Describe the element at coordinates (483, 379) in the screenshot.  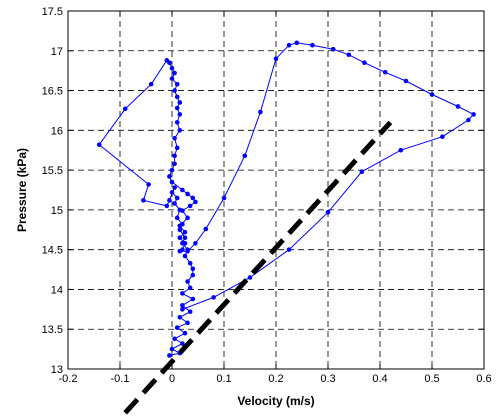
I see `x-tick-label: 0.6` at that location.